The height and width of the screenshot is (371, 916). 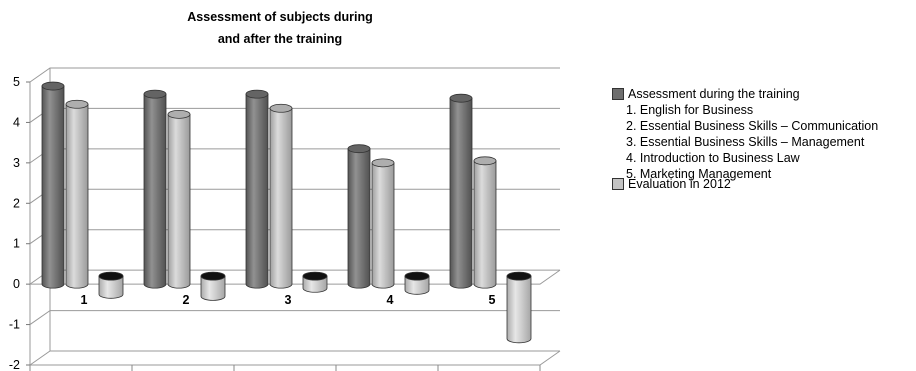 I want to click on bar-series1-cat4, so click(x=359, y=218).